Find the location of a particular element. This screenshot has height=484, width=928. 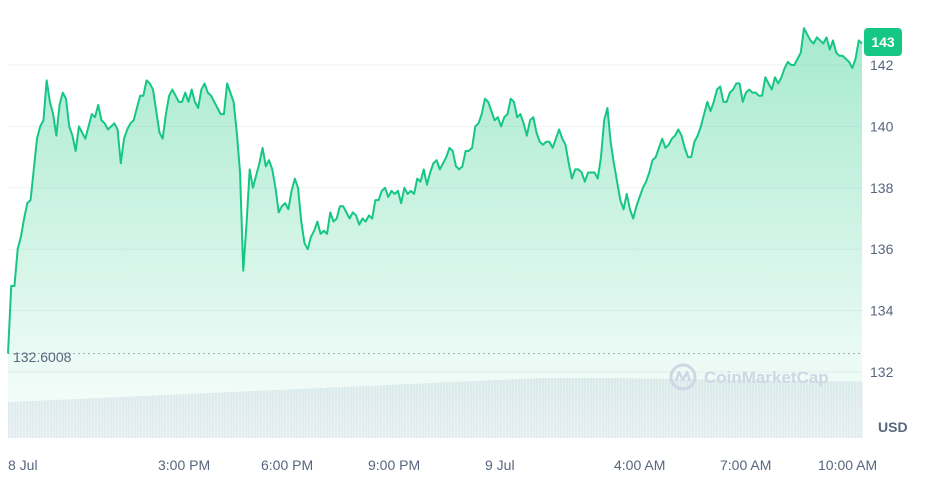

y-tick-label: 134 is located at coordinates (882, 311).